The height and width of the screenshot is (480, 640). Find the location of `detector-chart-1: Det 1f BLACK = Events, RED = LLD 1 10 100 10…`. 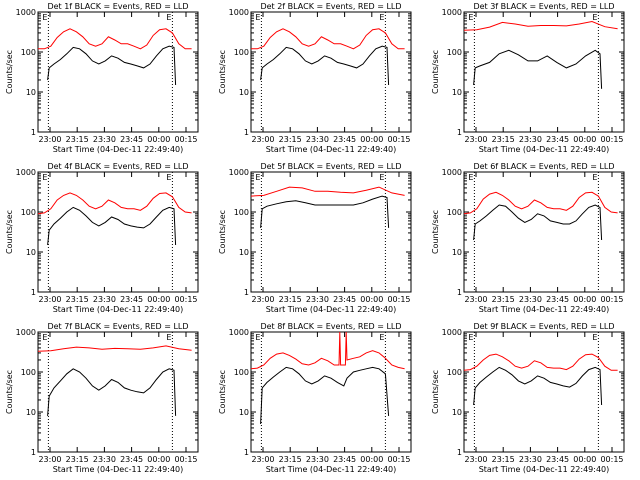

detector-chart-1: Det 1f BLACK = Events, RED = LLD 1 10 100 10… is located at coordinates (102, 78).